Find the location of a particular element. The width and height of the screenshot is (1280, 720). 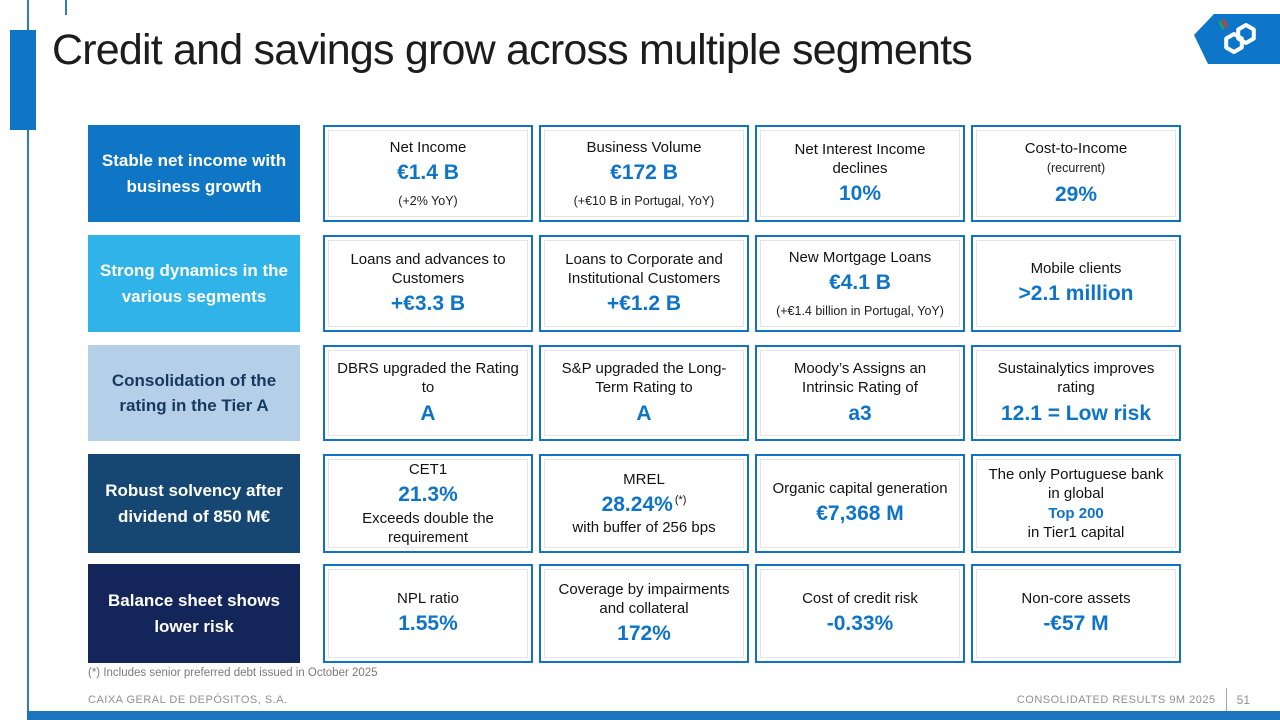

metric-value: +€1.2 B is located at coordinates (644, 304).